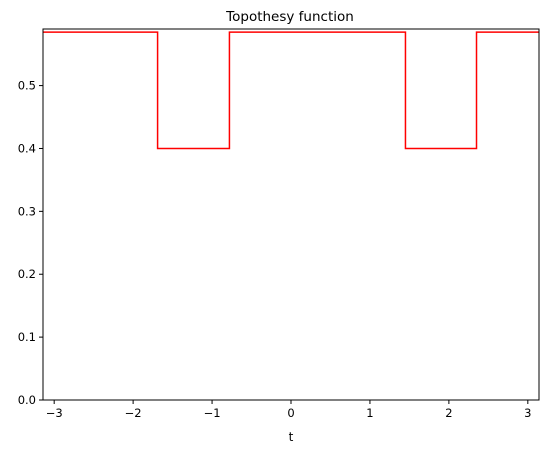 Image resolution: width=547 pixels, height=453 pixels. I want to click on x-axis: −3 −2 −1 0 1 2 3, so click(288, 410).